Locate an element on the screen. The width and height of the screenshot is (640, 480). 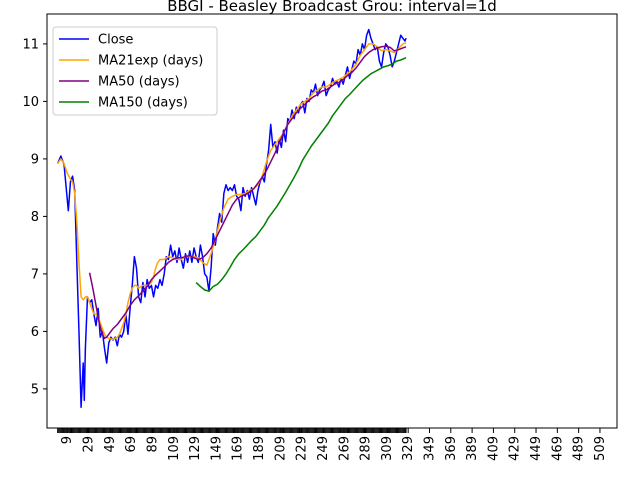
x-tick-label: 389 is located at coordinates (472, 448).